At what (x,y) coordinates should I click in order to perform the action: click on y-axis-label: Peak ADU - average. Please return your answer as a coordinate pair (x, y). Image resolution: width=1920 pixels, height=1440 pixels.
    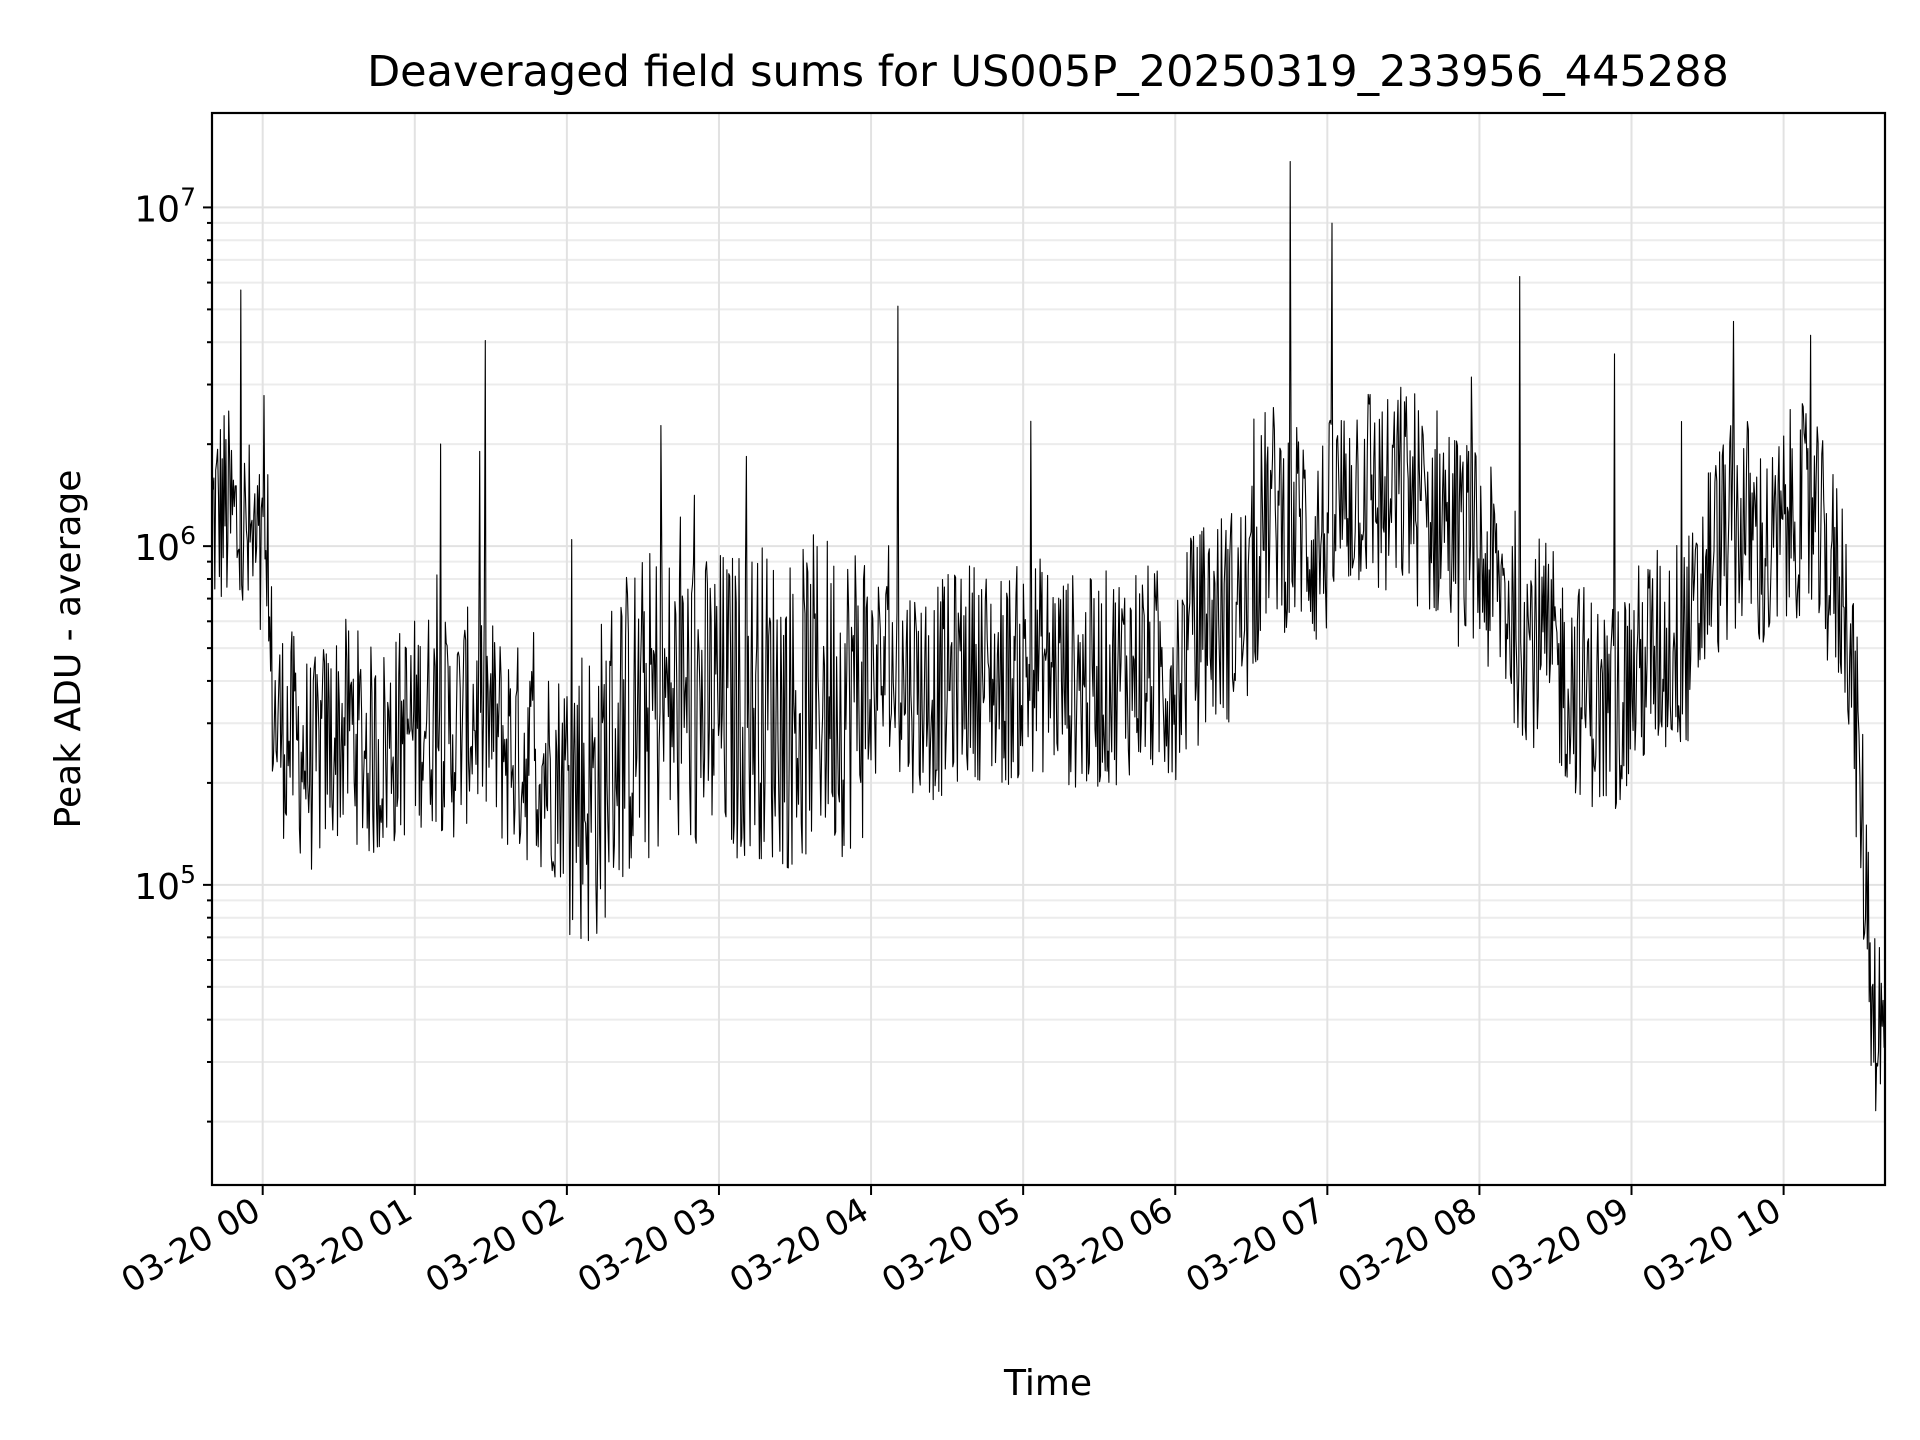
    Looking at the image, I should click on (68, 649).